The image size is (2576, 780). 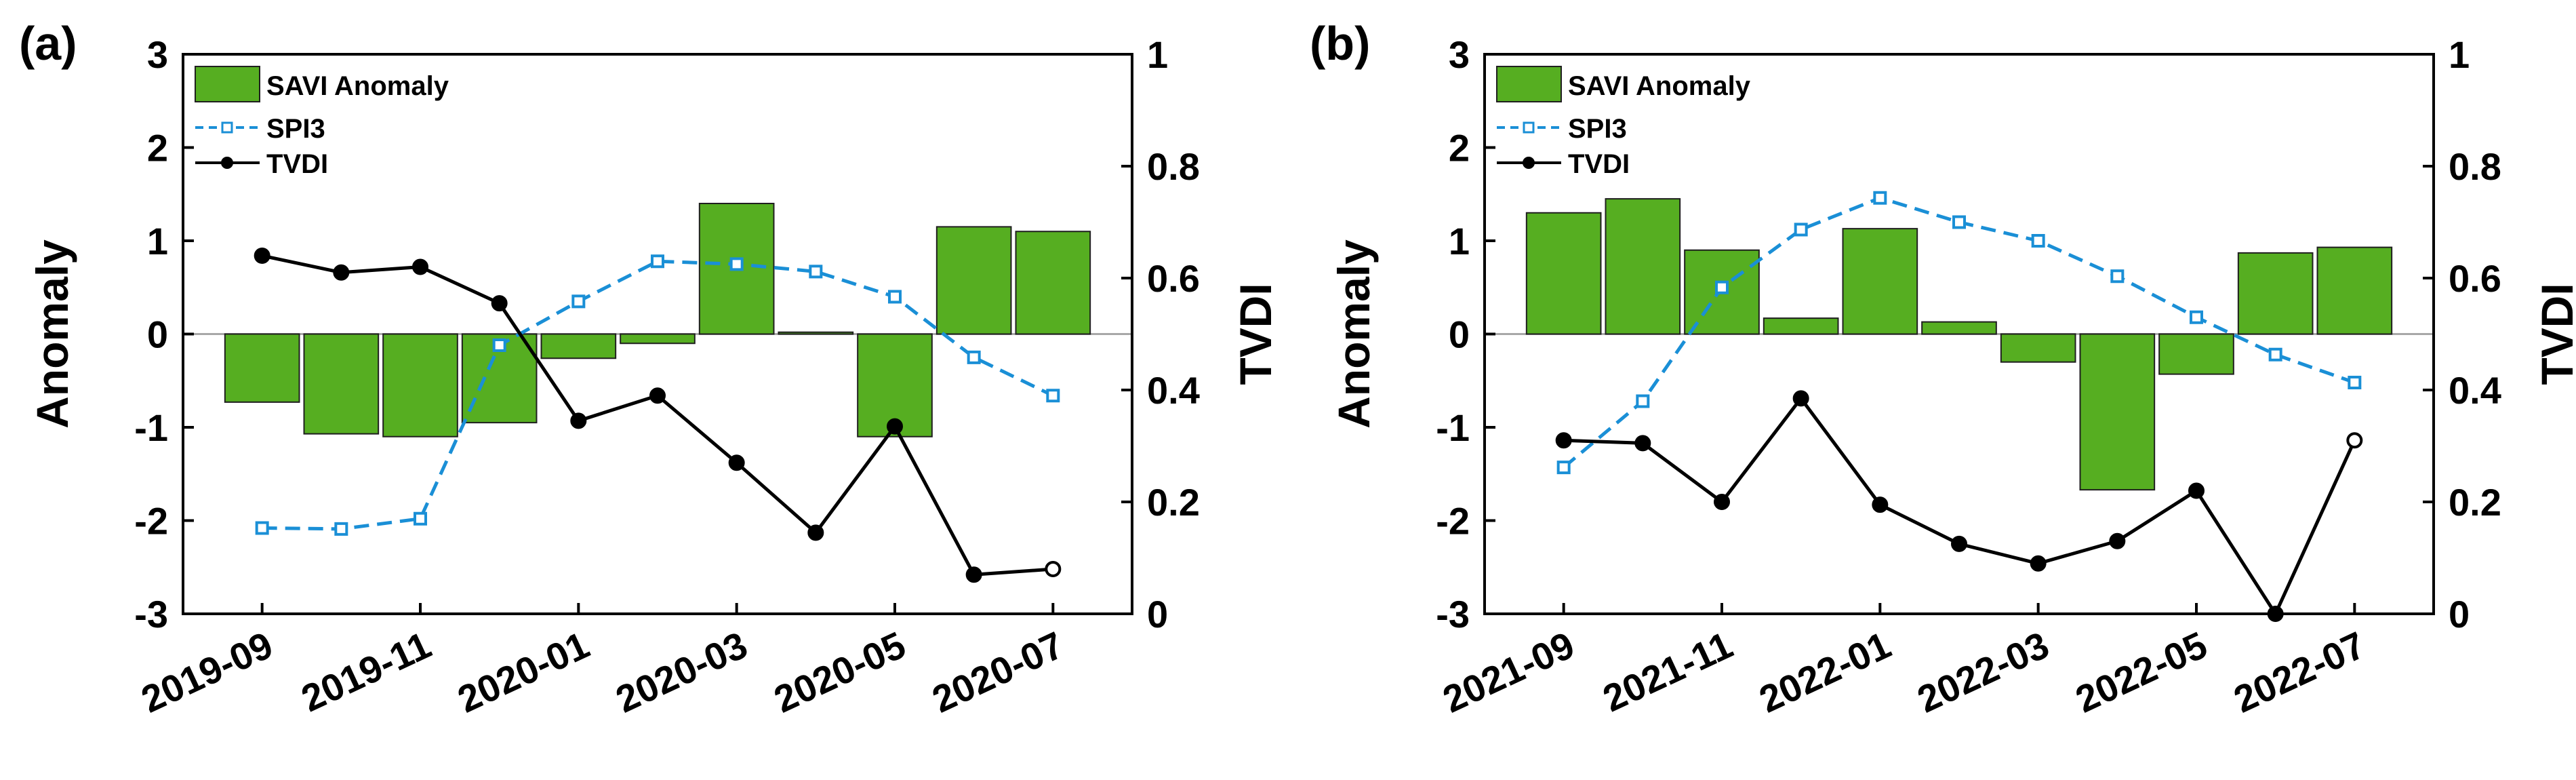 What do you see at coordinates (523, 672) in the screenshot?
I see `x-tick-label: 2020-01` at bounding box center [523, 672].